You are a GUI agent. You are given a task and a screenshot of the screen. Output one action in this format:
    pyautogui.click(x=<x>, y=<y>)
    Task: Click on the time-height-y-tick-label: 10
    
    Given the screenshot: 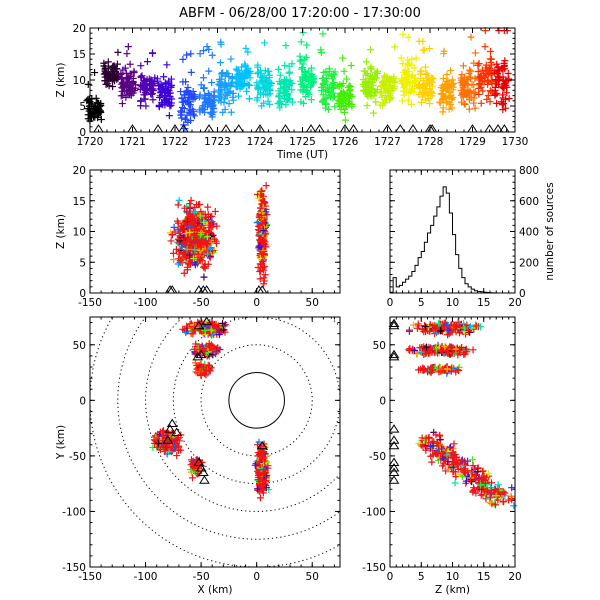 What is the action you would take?
    pyautogui.click(x=79, y=81)
    